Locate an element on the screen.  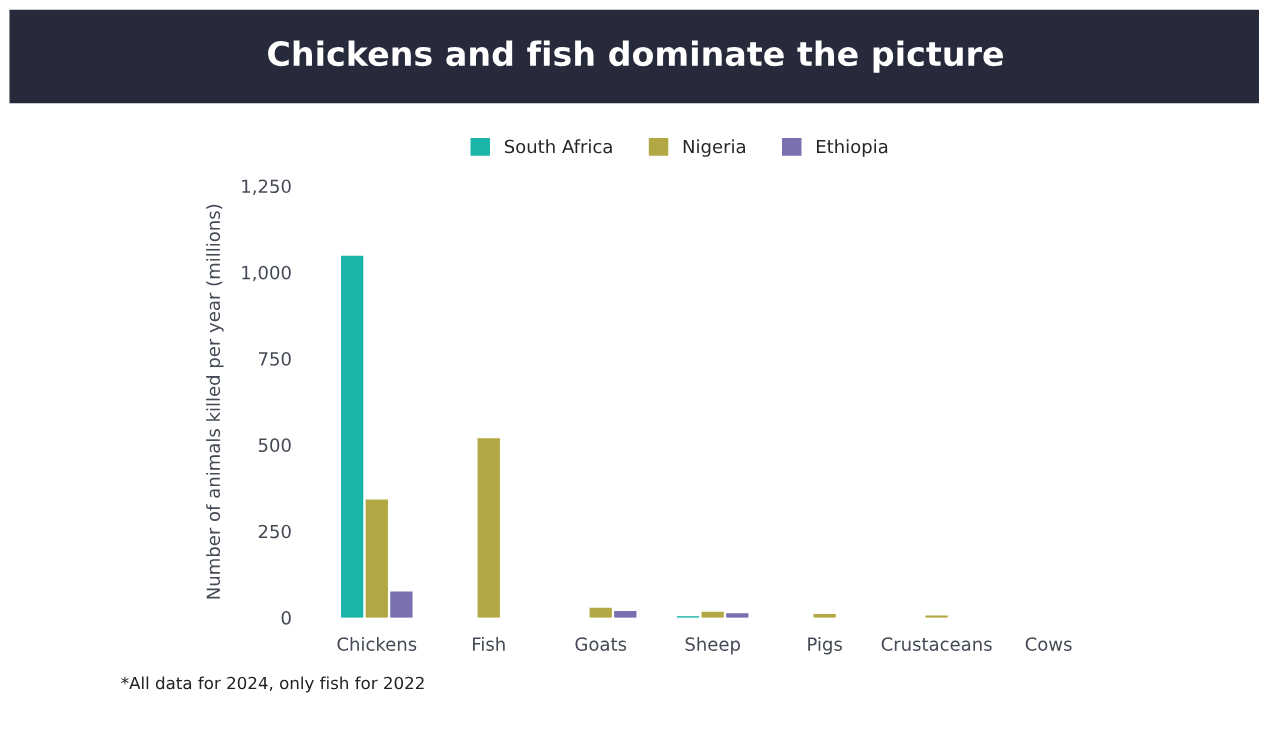
x-tick-label: Crustaceans is located at coordinates (936, 644).